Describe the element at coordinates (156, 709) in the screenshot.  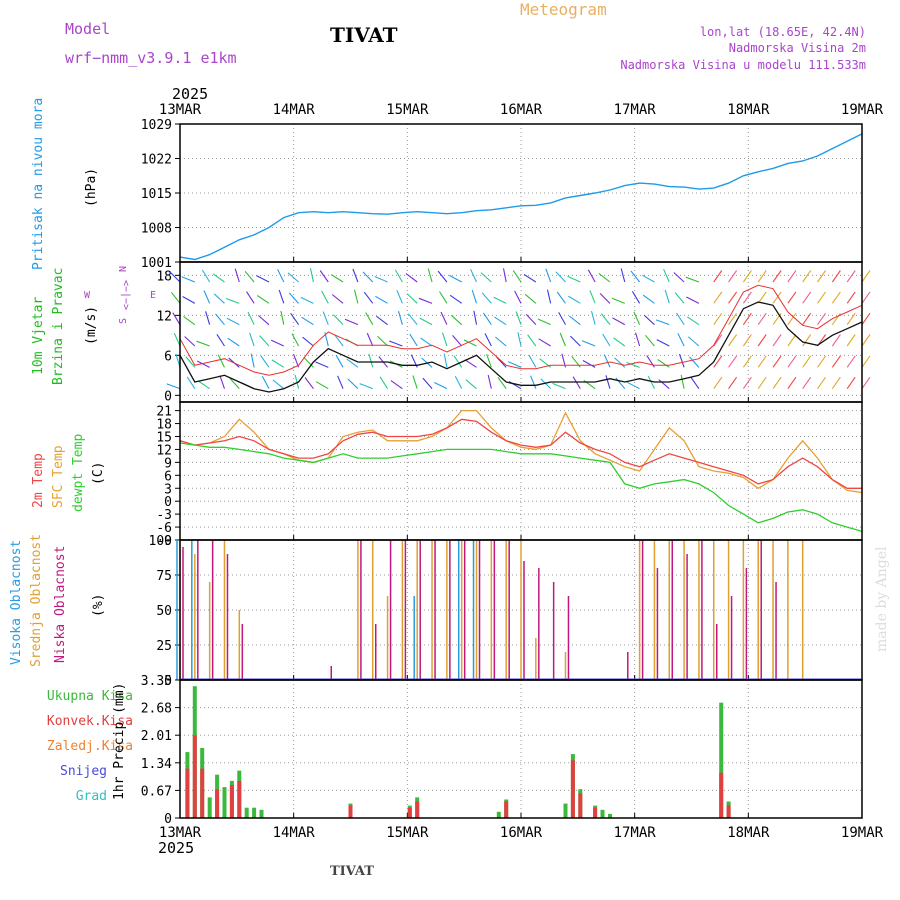
I see `ytick-label-4-4: 2.68` at that location.